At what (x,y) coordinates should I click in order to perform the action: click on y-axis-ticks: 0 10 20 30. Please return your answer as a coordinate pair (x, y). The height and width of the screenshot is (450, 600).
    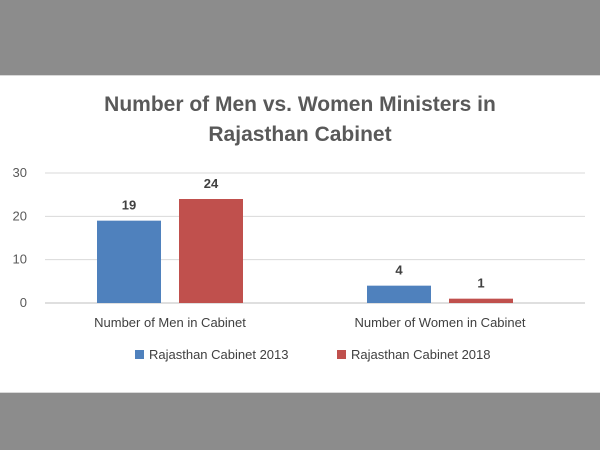
    Looking at the image, I should click on (20, 237).